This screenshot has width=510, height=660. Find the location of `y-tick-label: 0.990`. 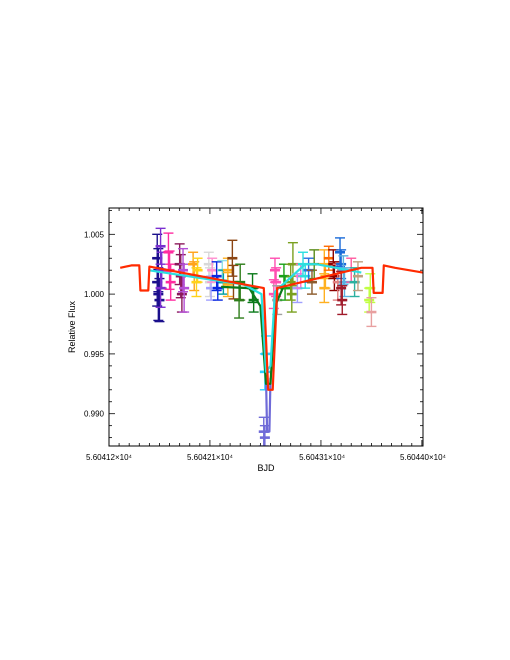

y-tick-label: 0.990 is located at coordinates (94, 414).